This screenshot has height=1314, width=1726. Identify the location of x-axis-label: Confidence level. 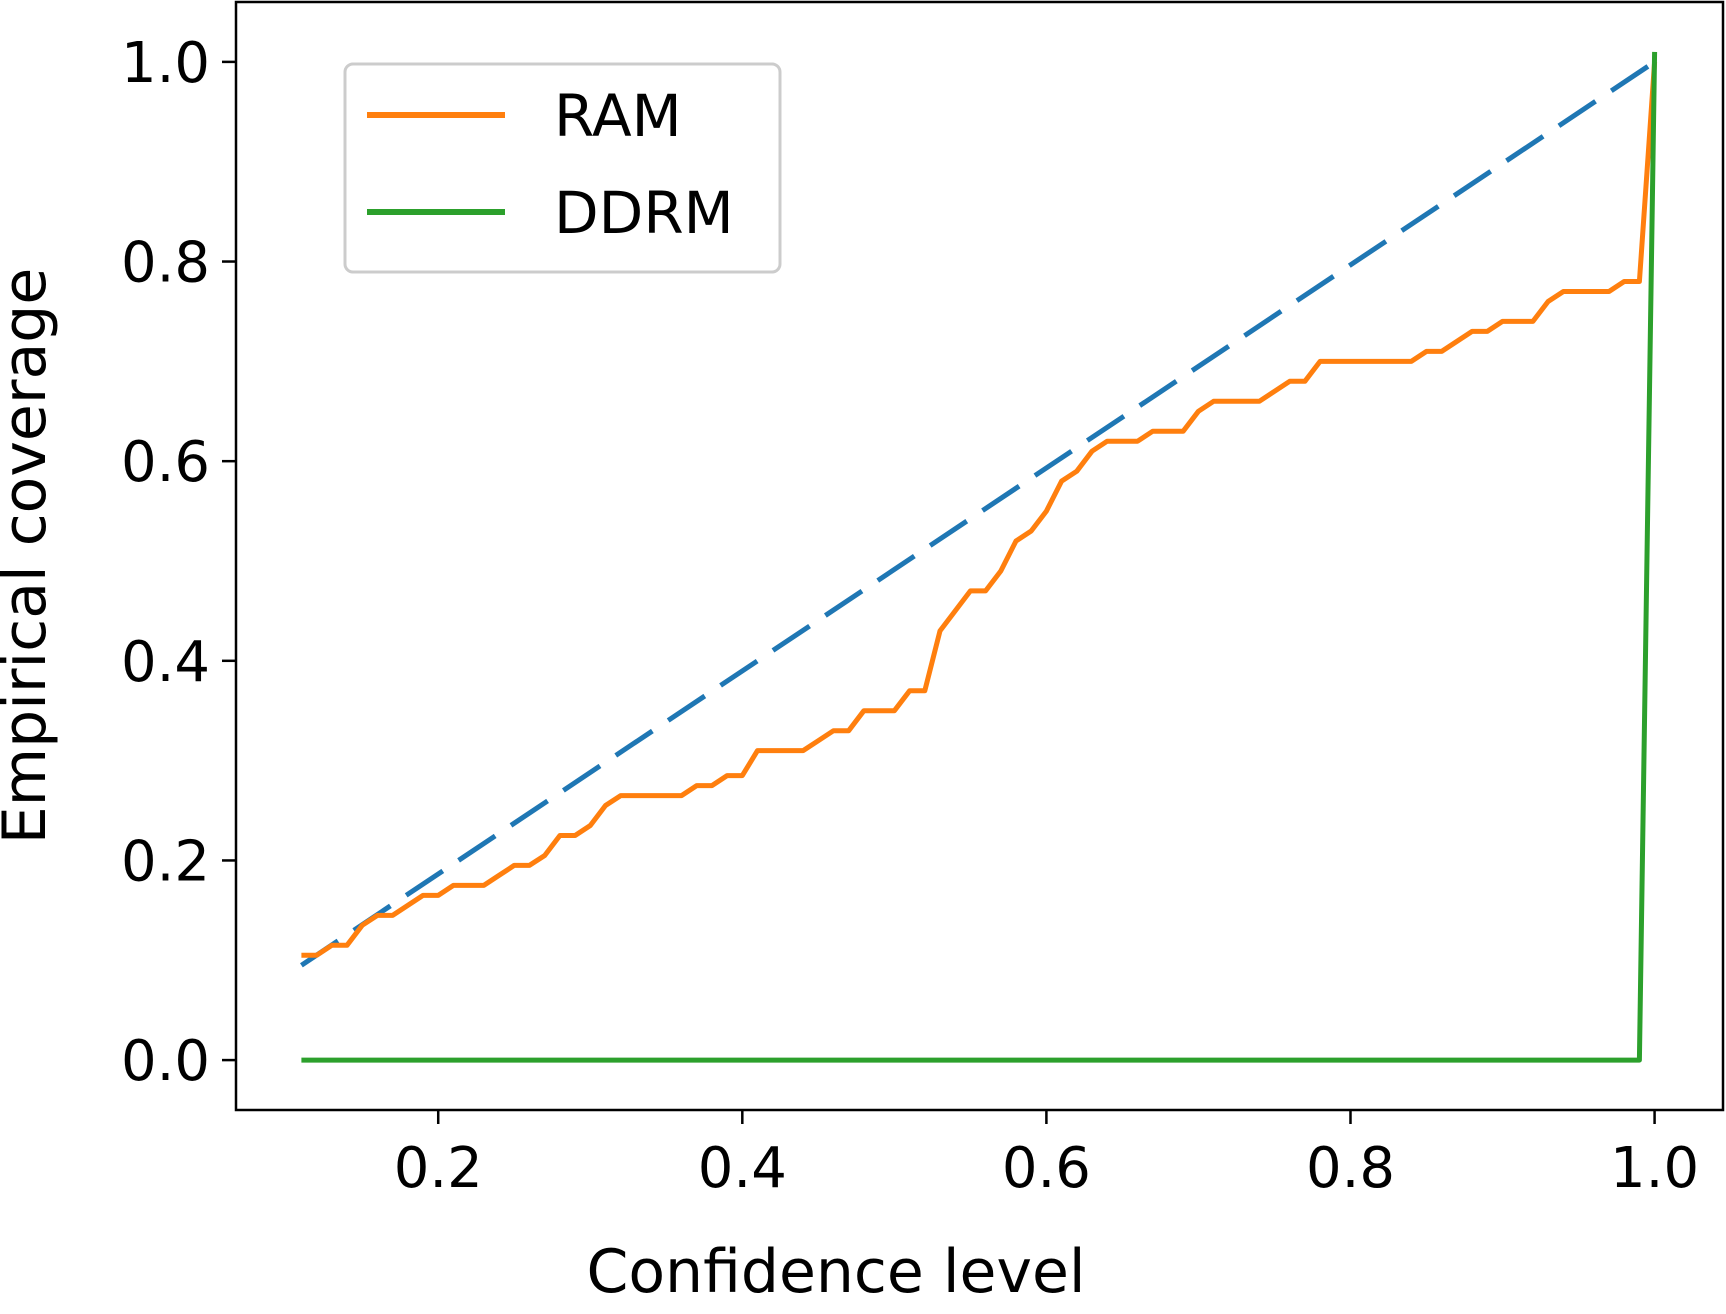
(835, 1272).